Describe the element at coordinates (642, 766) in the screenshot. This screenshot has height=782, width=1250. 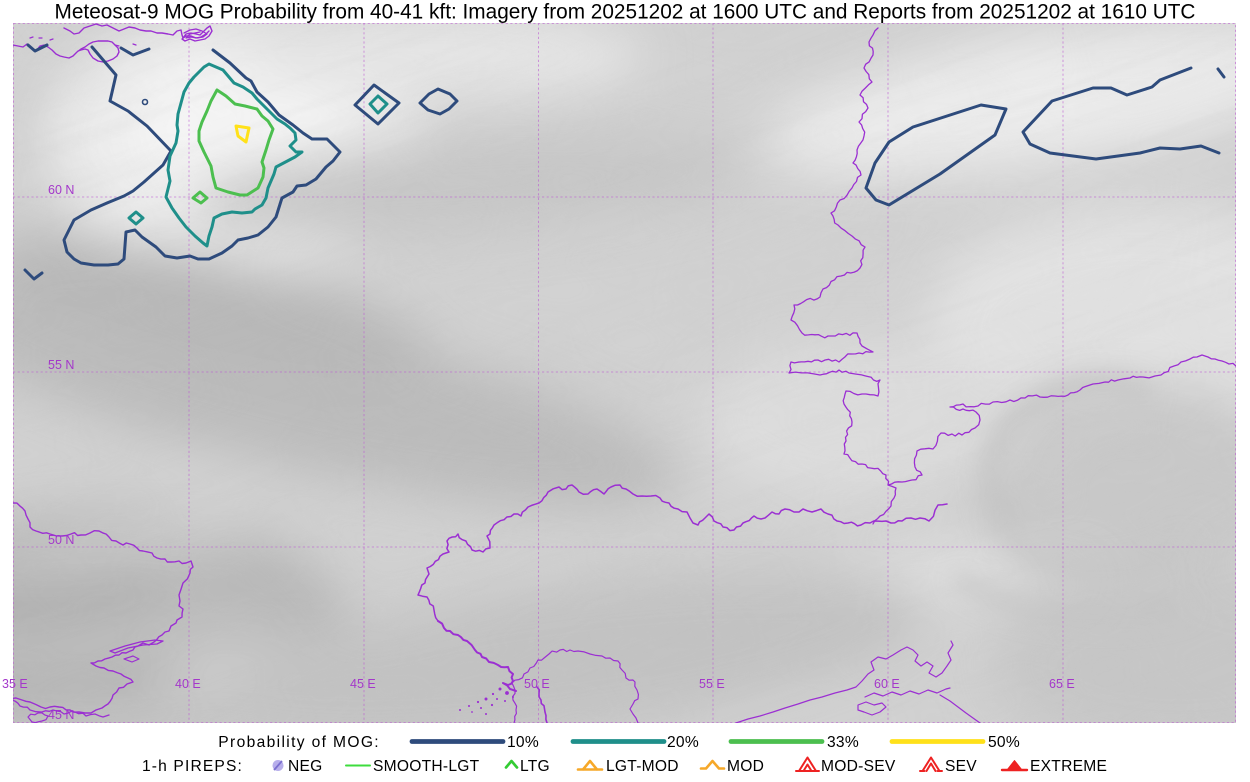
I see `svg-text: LGT-MOD` at that location.